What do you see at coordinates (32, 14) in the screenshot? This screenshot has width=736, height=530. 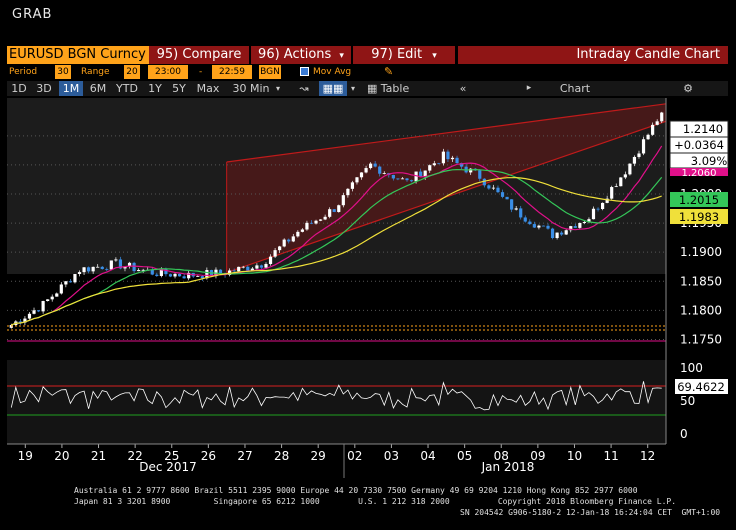 I see `window-title: GRAB` at bounding box center [32, 14].